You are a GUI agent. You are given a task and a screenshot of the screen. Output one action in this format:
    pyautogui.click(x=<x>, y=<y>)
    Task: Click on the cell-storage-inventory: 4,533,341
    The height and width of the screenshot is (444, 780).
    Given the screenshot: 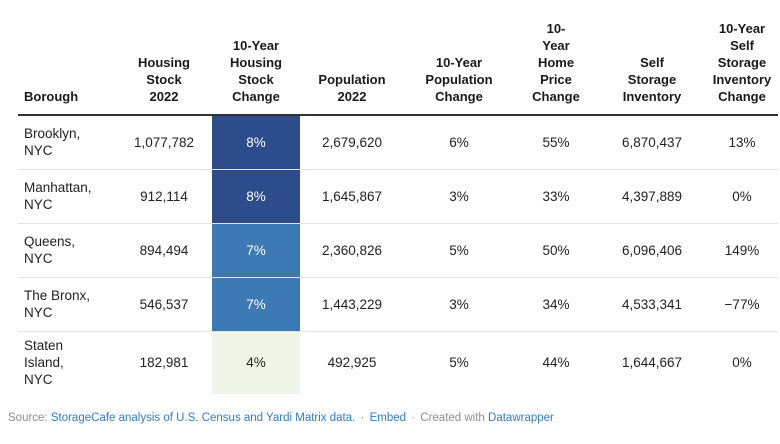 What is the action you would take?
    pyautogui.click(x=652, y=303)
    